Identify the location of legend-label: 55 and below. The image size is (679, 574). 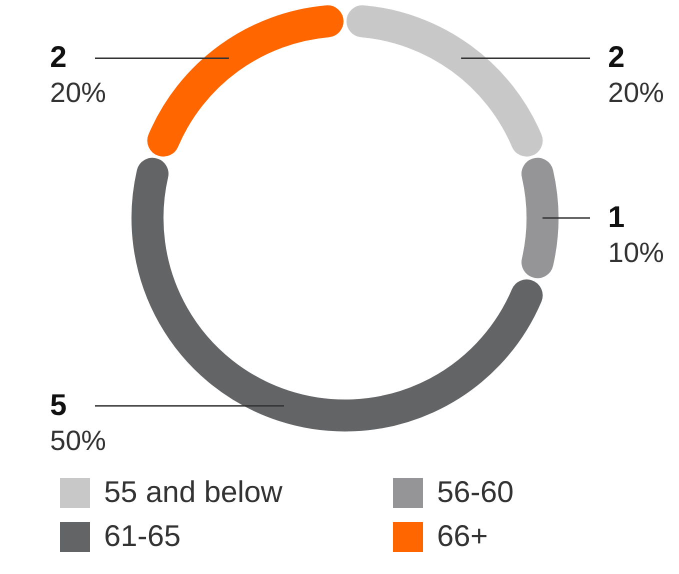
(193, 492).